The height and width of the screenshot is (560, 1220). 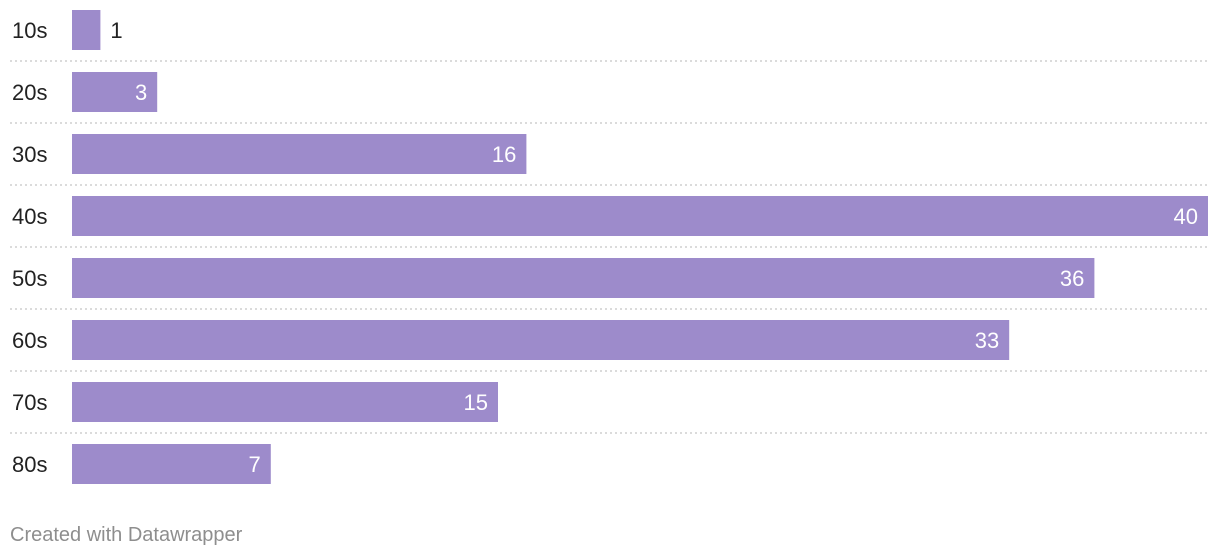 What do you see at coordinates (126, 535) in the screenshot?
I see `footer-credit: Created with Datawrapper` at bounding box center [126, 535].